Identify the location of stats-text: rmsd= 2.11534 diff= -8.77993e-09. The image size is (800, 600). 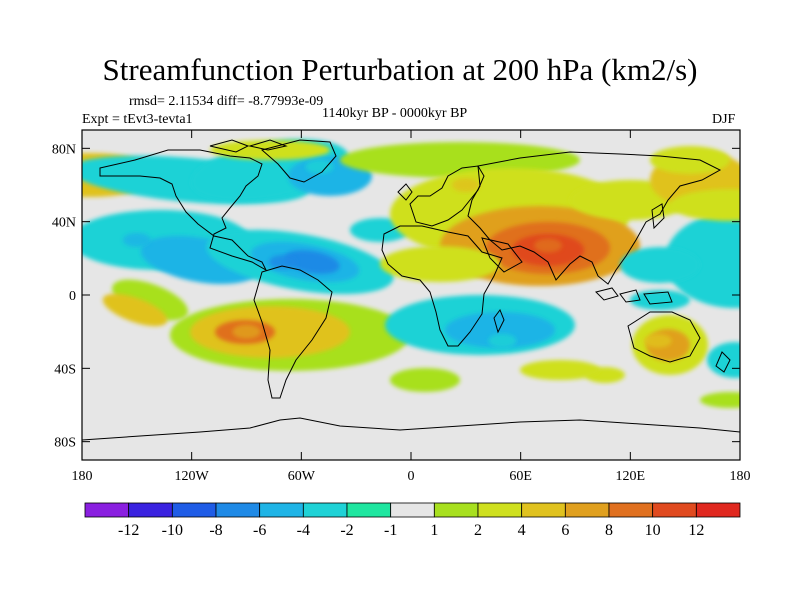
(226, 101).